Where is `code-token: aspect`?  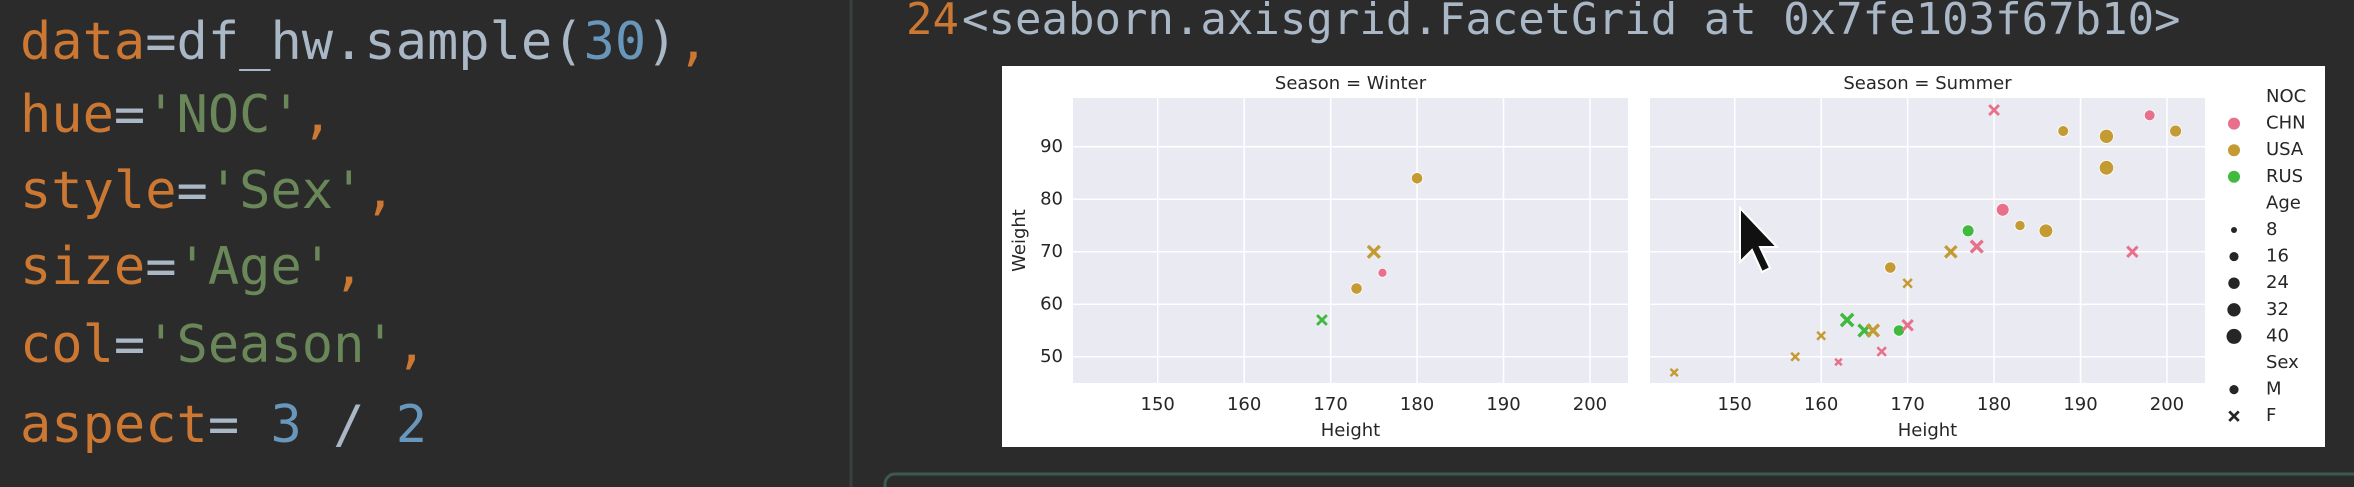
code-token: aspect is located at coordinates (114, 425).